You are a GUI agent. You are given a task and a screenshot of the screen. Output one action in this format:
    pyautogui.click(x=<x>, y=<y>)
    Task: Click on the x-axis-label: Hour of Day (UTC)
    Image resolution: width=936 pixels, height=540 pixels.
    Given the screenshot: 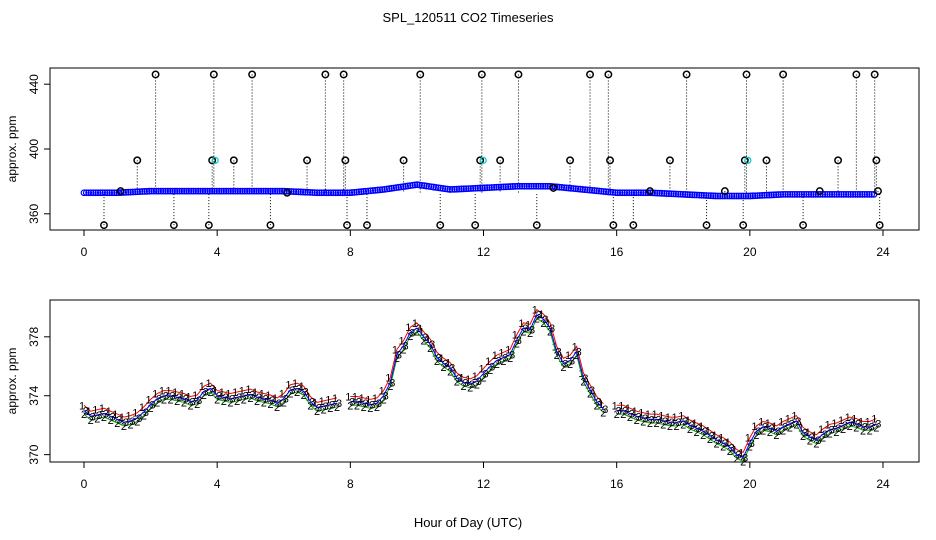 What is the action you would take?
    pyautogui.click(x=468, y=522)
    